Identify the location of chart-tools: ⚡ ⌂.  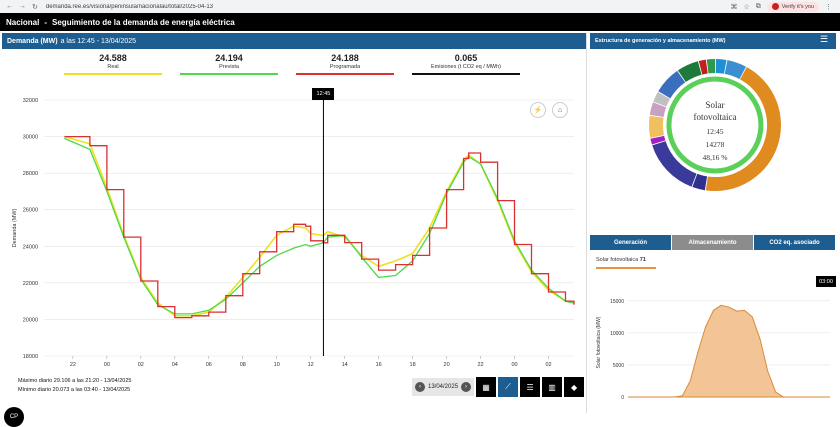
(549, 110).